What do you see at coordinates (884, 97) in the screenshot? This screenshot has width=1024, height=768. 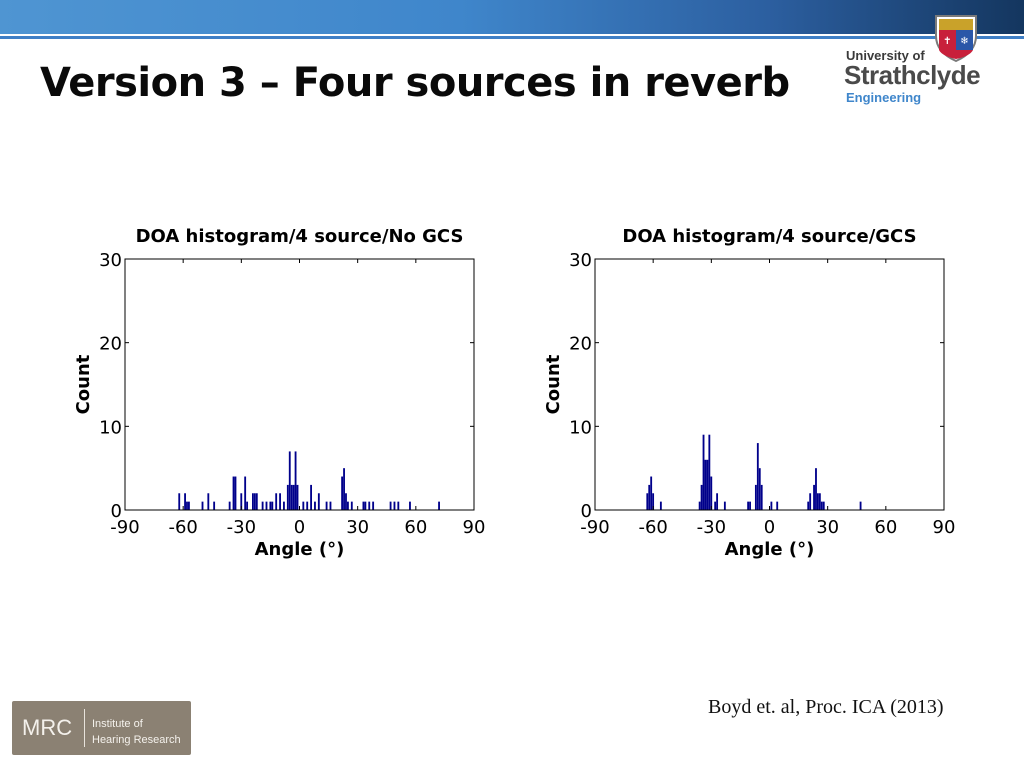 I see `logo-engineering: Engineering` at bounding box center [884, 97].